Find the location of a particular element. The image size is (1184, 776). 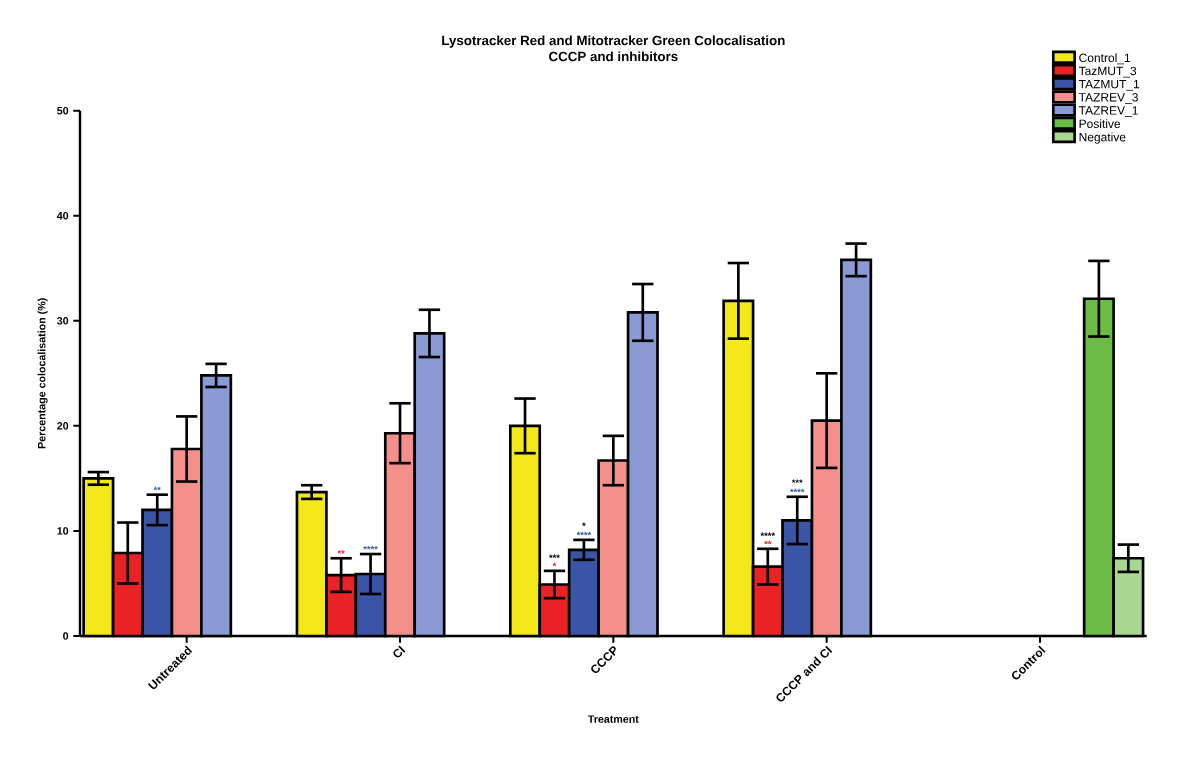

y-tick-label: 30 is located at coordinates (63, 321).